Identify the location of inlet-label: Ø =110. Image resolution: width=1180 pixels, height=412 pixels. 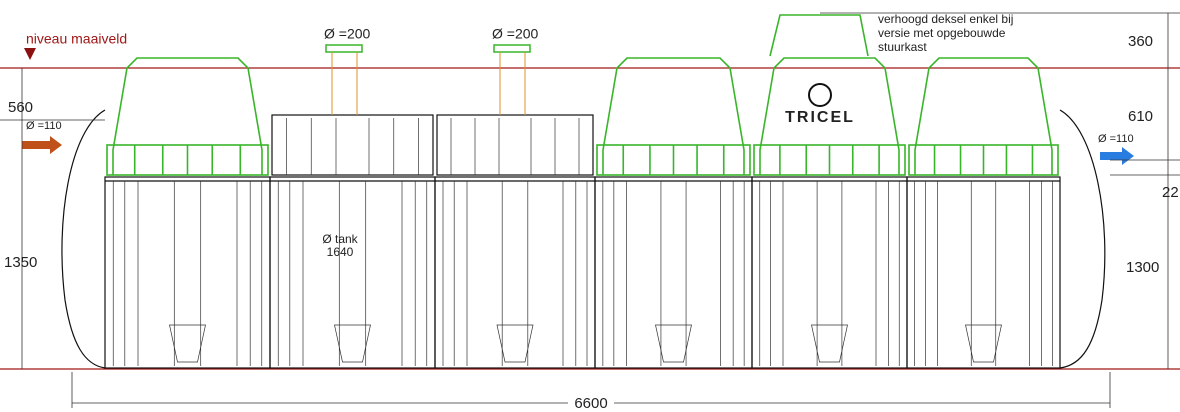
(44, 126).